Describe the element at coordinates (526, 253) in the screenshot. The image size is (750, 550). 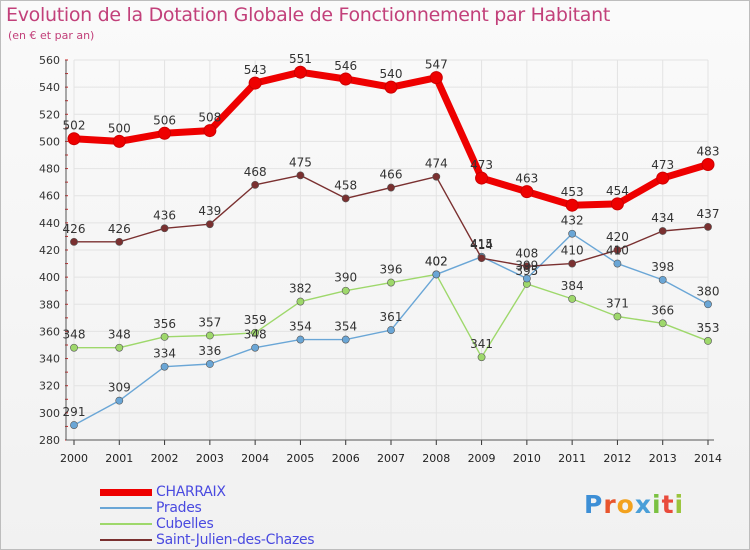
I see `data-label-saint-julien-des-chazes: 408` at that location.